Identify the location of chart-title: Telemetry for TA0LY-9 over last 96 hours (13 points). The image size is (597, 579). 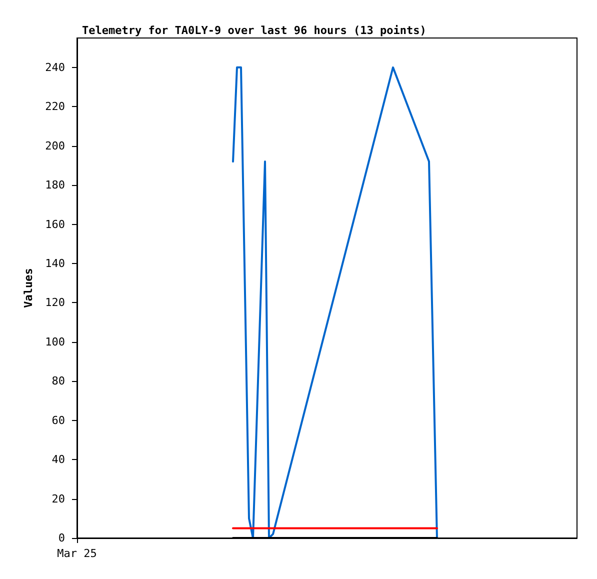
(254, 30).